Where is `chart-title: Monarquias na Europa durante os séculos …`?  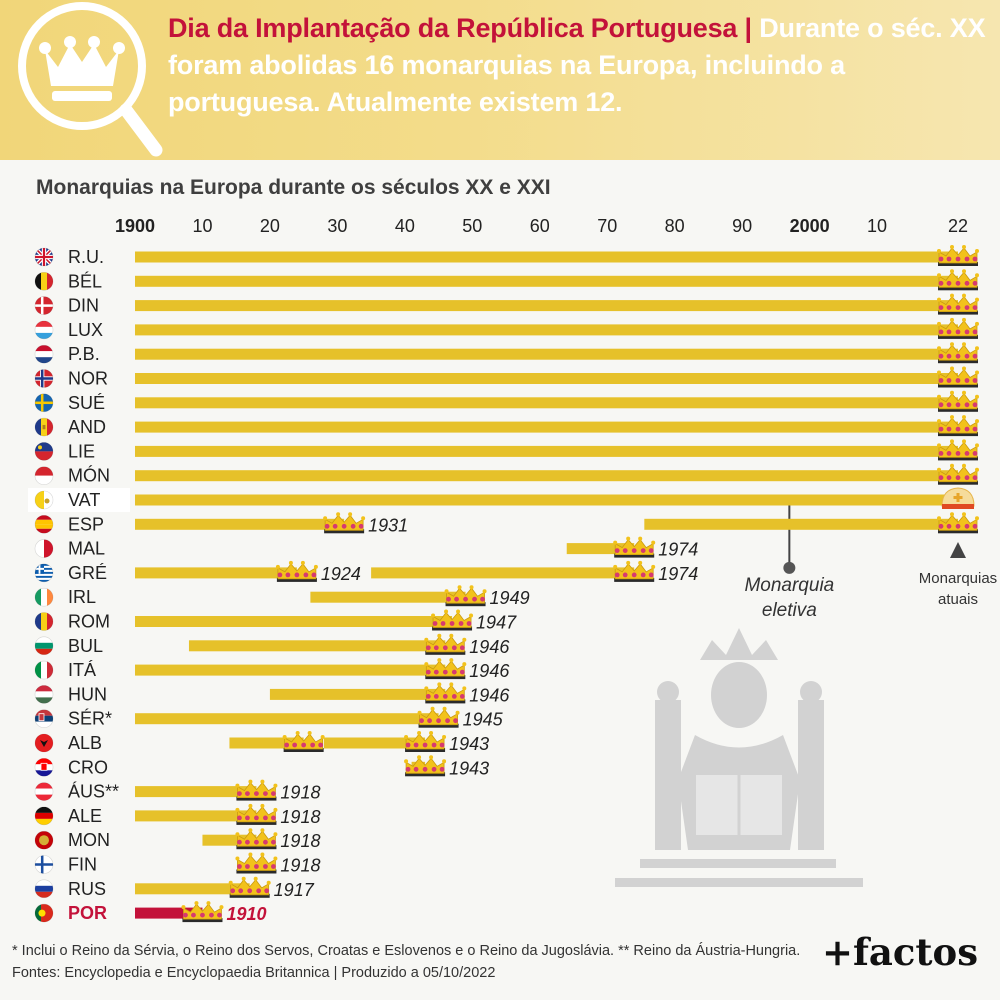 chart-title: Monarquias na Europa durante os séculos … is located at coordinates (293, 187).